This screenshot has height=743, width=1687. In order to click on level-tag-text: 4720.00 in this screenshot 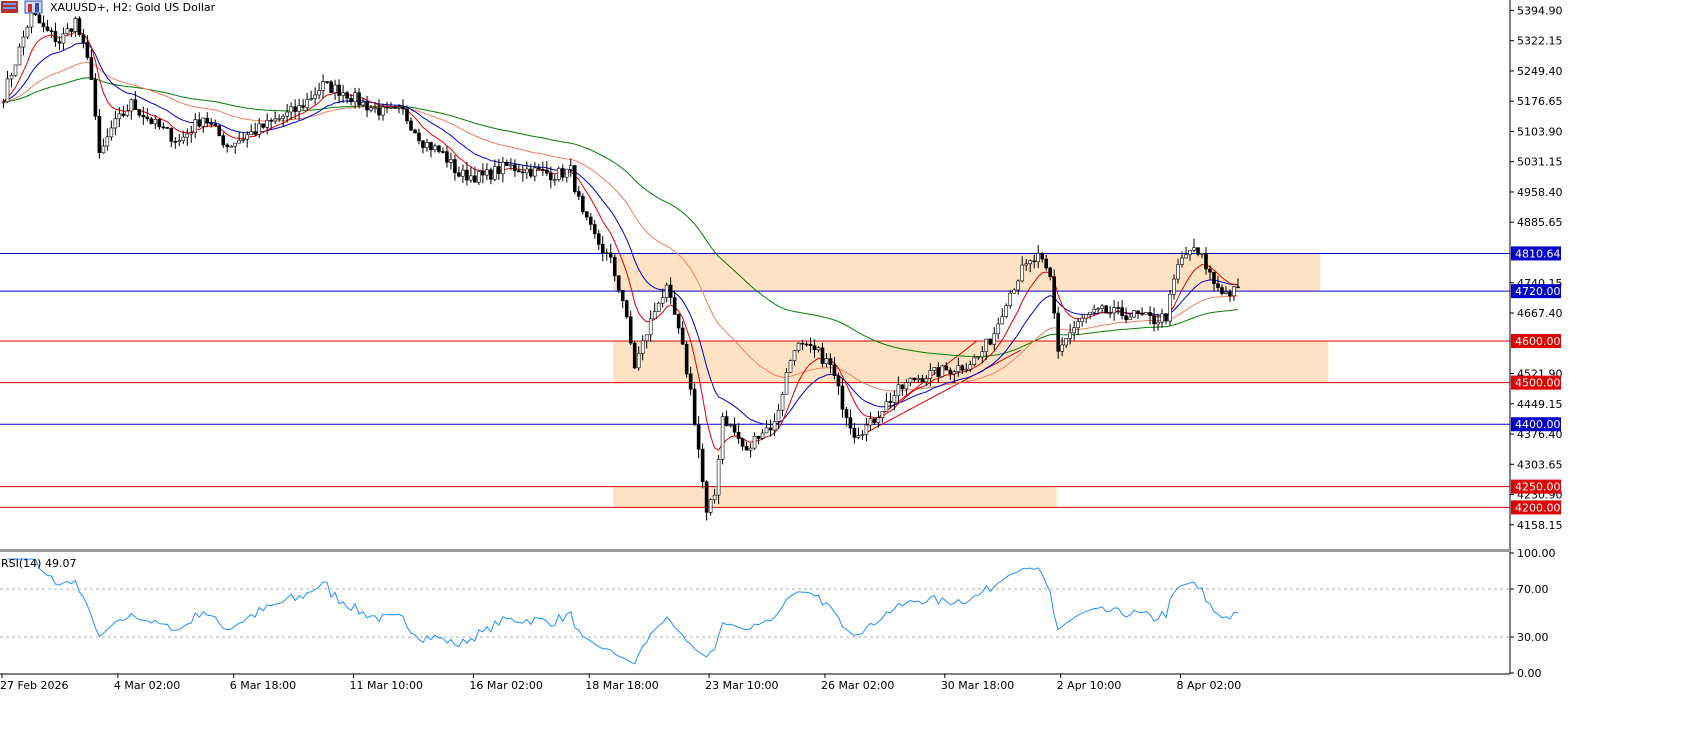, I will do `click(1538, 291)`.